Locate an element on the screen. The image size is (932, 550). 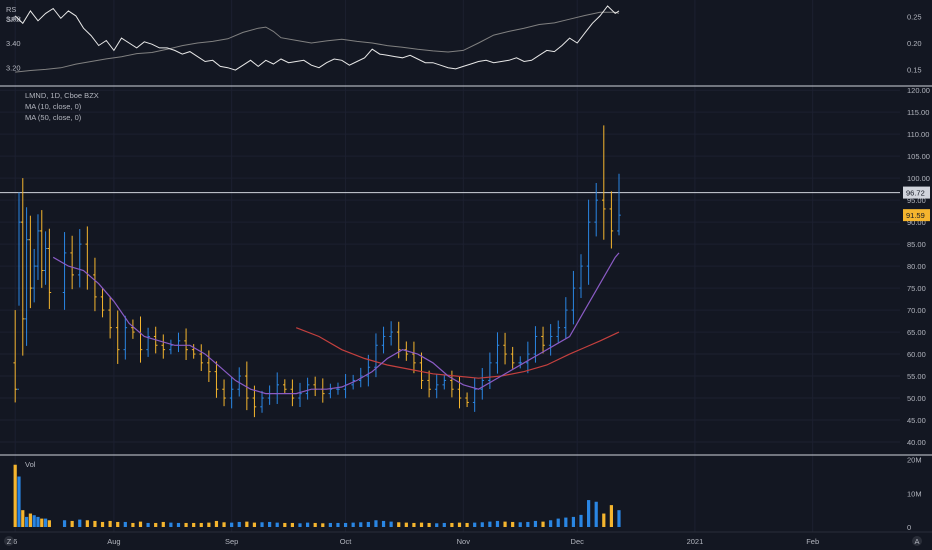
rs-lines is located at coordinates (317, 39).